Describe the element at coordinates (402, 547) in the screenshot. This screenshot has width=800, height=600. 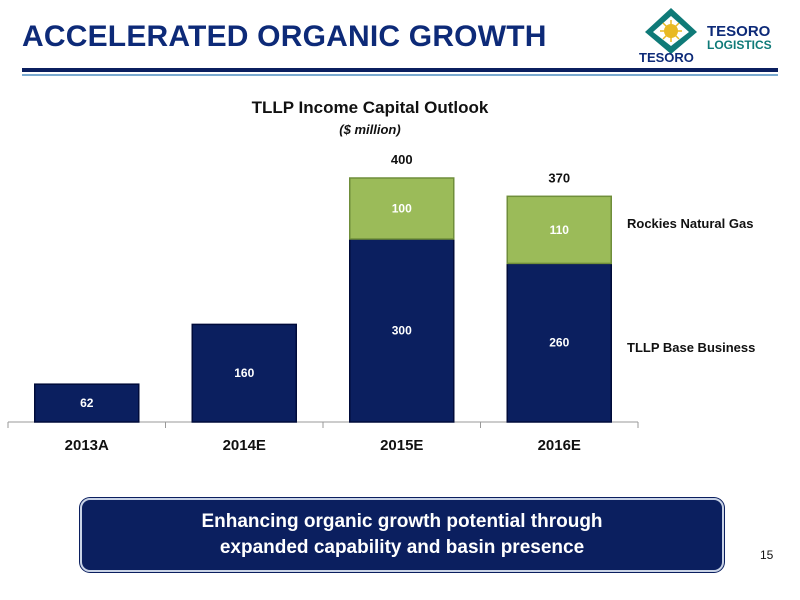
I see `banner-line-2: expanded capability and basin presence` at that location.